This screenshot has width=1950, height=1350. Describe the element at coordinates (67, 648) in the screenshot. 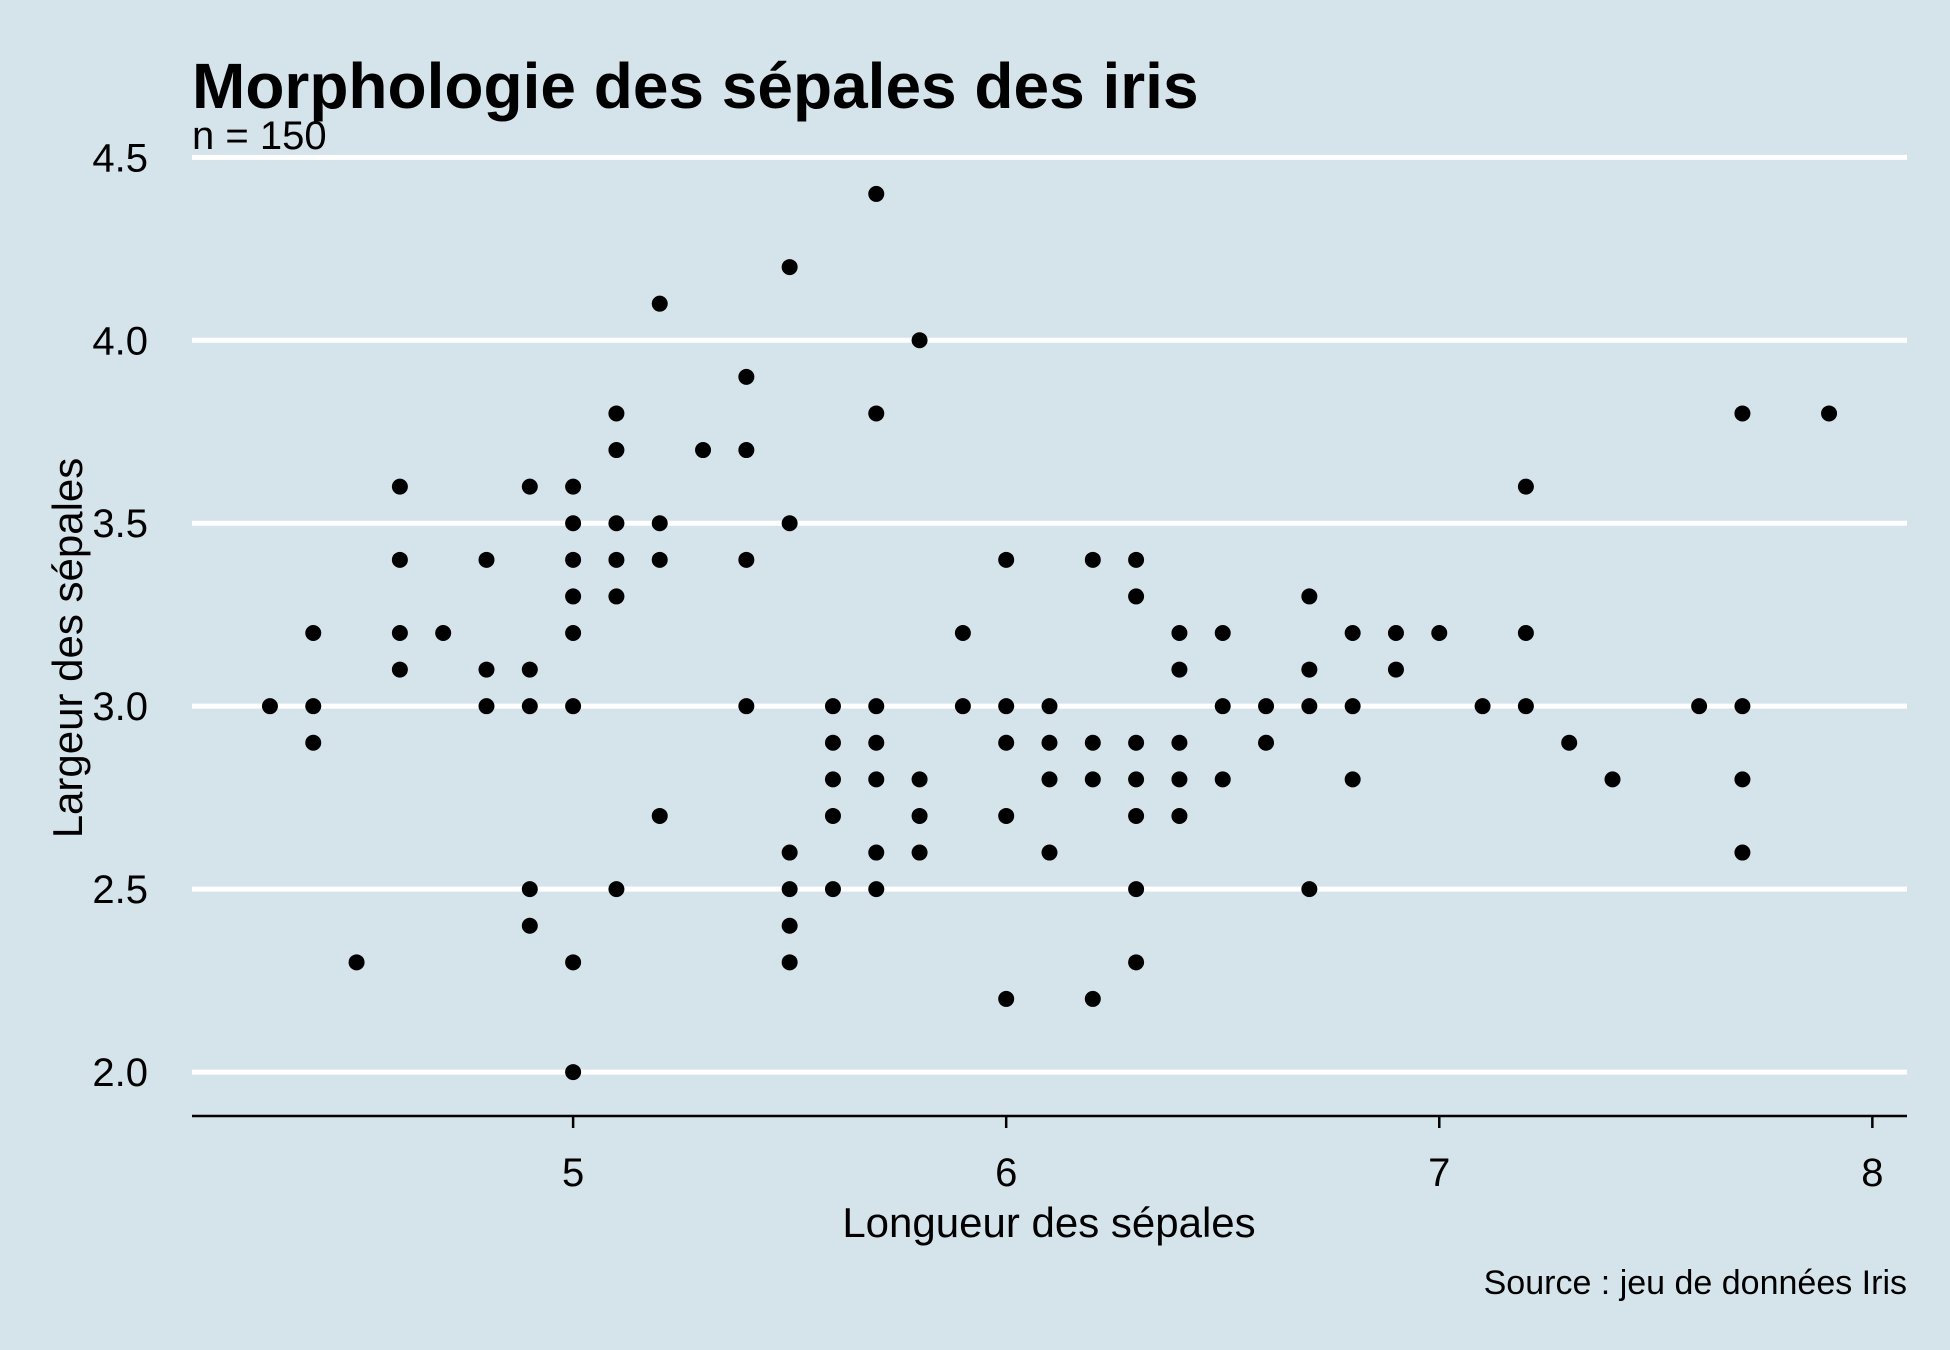

I see `y-axis-label: Largeur des sépales` at that location.